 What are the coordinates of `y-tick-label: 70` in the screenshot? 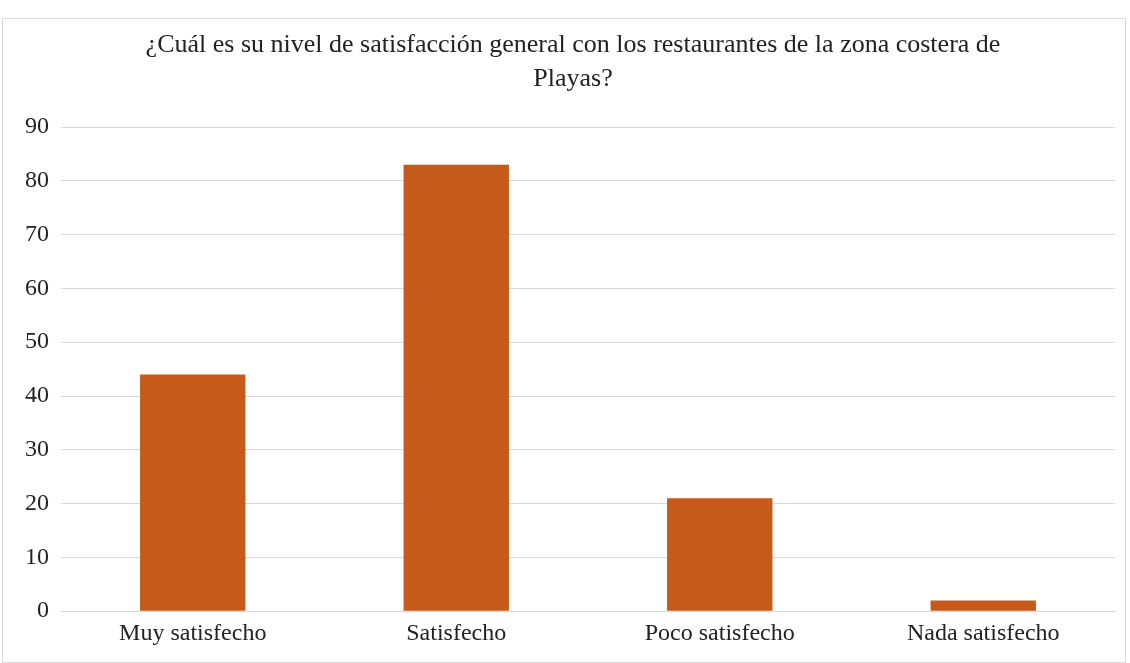 It's located at (37, 232).